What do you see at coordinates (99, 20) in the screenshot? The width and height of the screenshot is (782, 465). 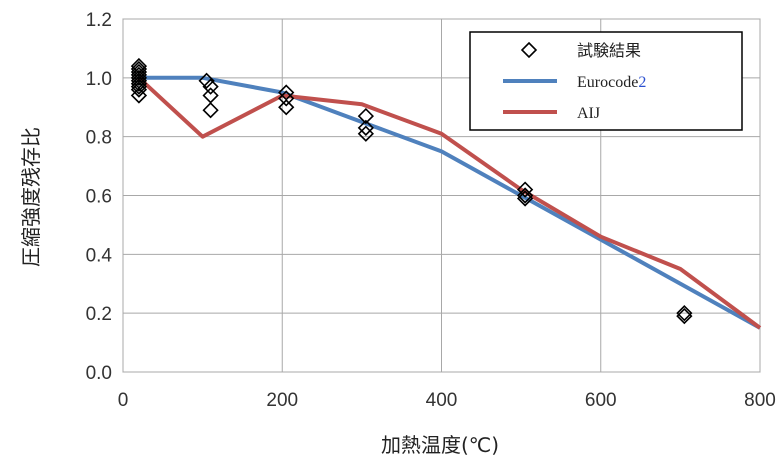 I see `y-tick-label: 1.2` at bounding box center [99, 20].